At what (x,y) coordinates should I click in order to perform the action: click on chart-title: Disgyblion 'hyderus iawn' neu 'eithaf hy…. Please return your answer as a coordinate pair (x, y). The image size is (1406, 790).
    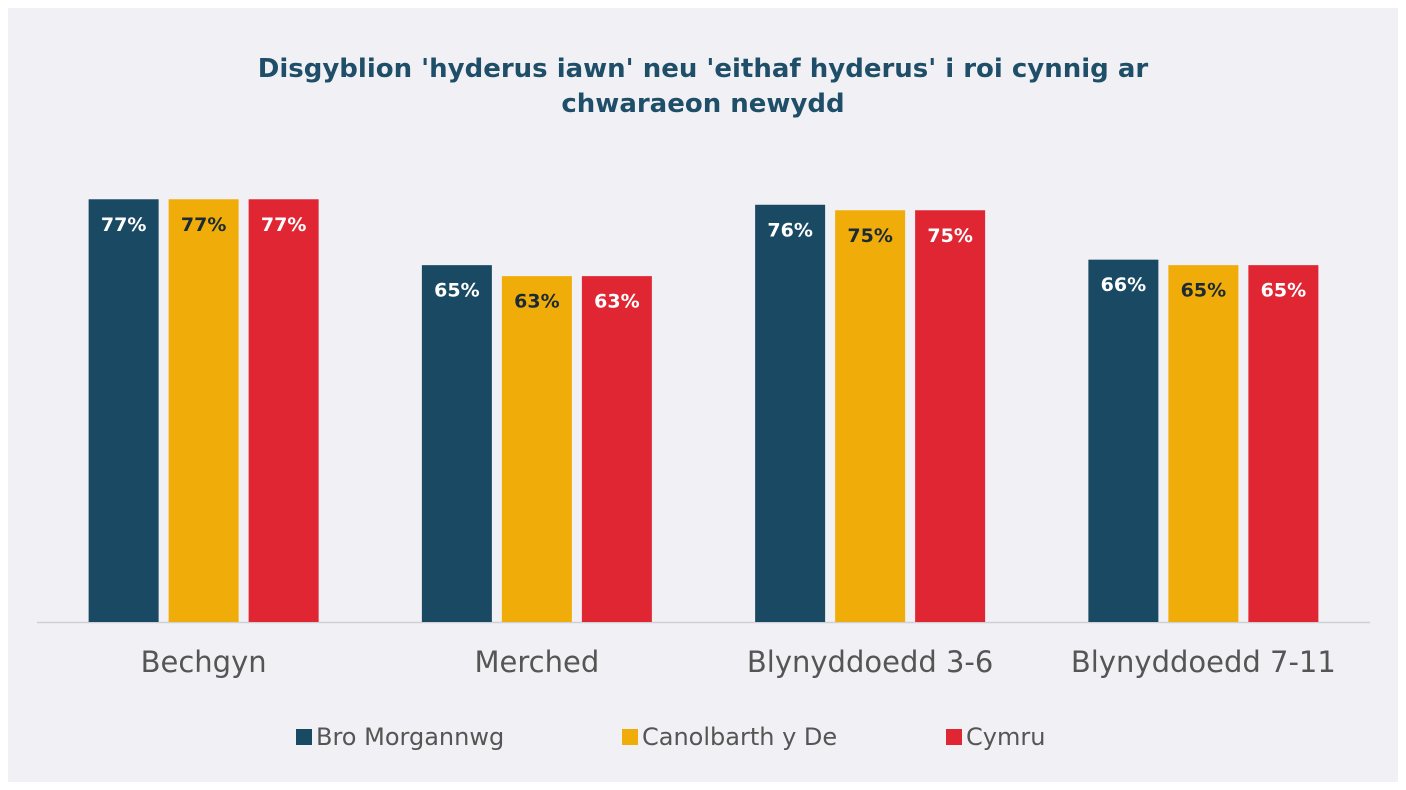
    Looking at the image, I should click on (703, 86).